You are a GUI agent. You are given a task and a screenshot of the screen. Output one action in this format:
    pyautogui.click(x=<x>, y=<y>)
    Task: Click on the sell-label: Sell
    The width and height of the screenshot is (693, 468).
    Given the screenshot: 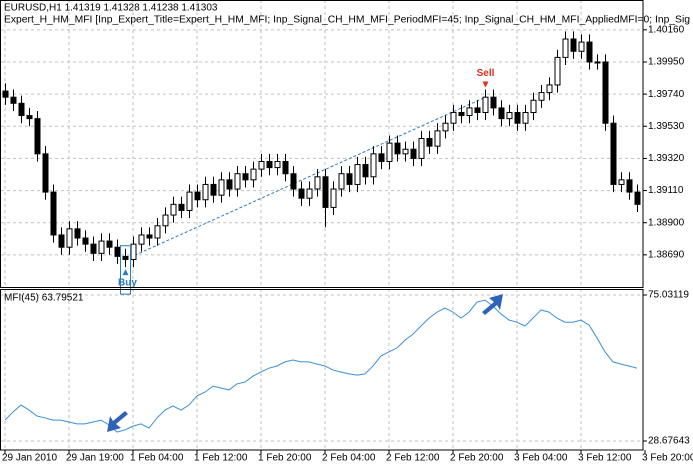 What is the action you would take?
    pyautogui.click(x=486, y=73)
    